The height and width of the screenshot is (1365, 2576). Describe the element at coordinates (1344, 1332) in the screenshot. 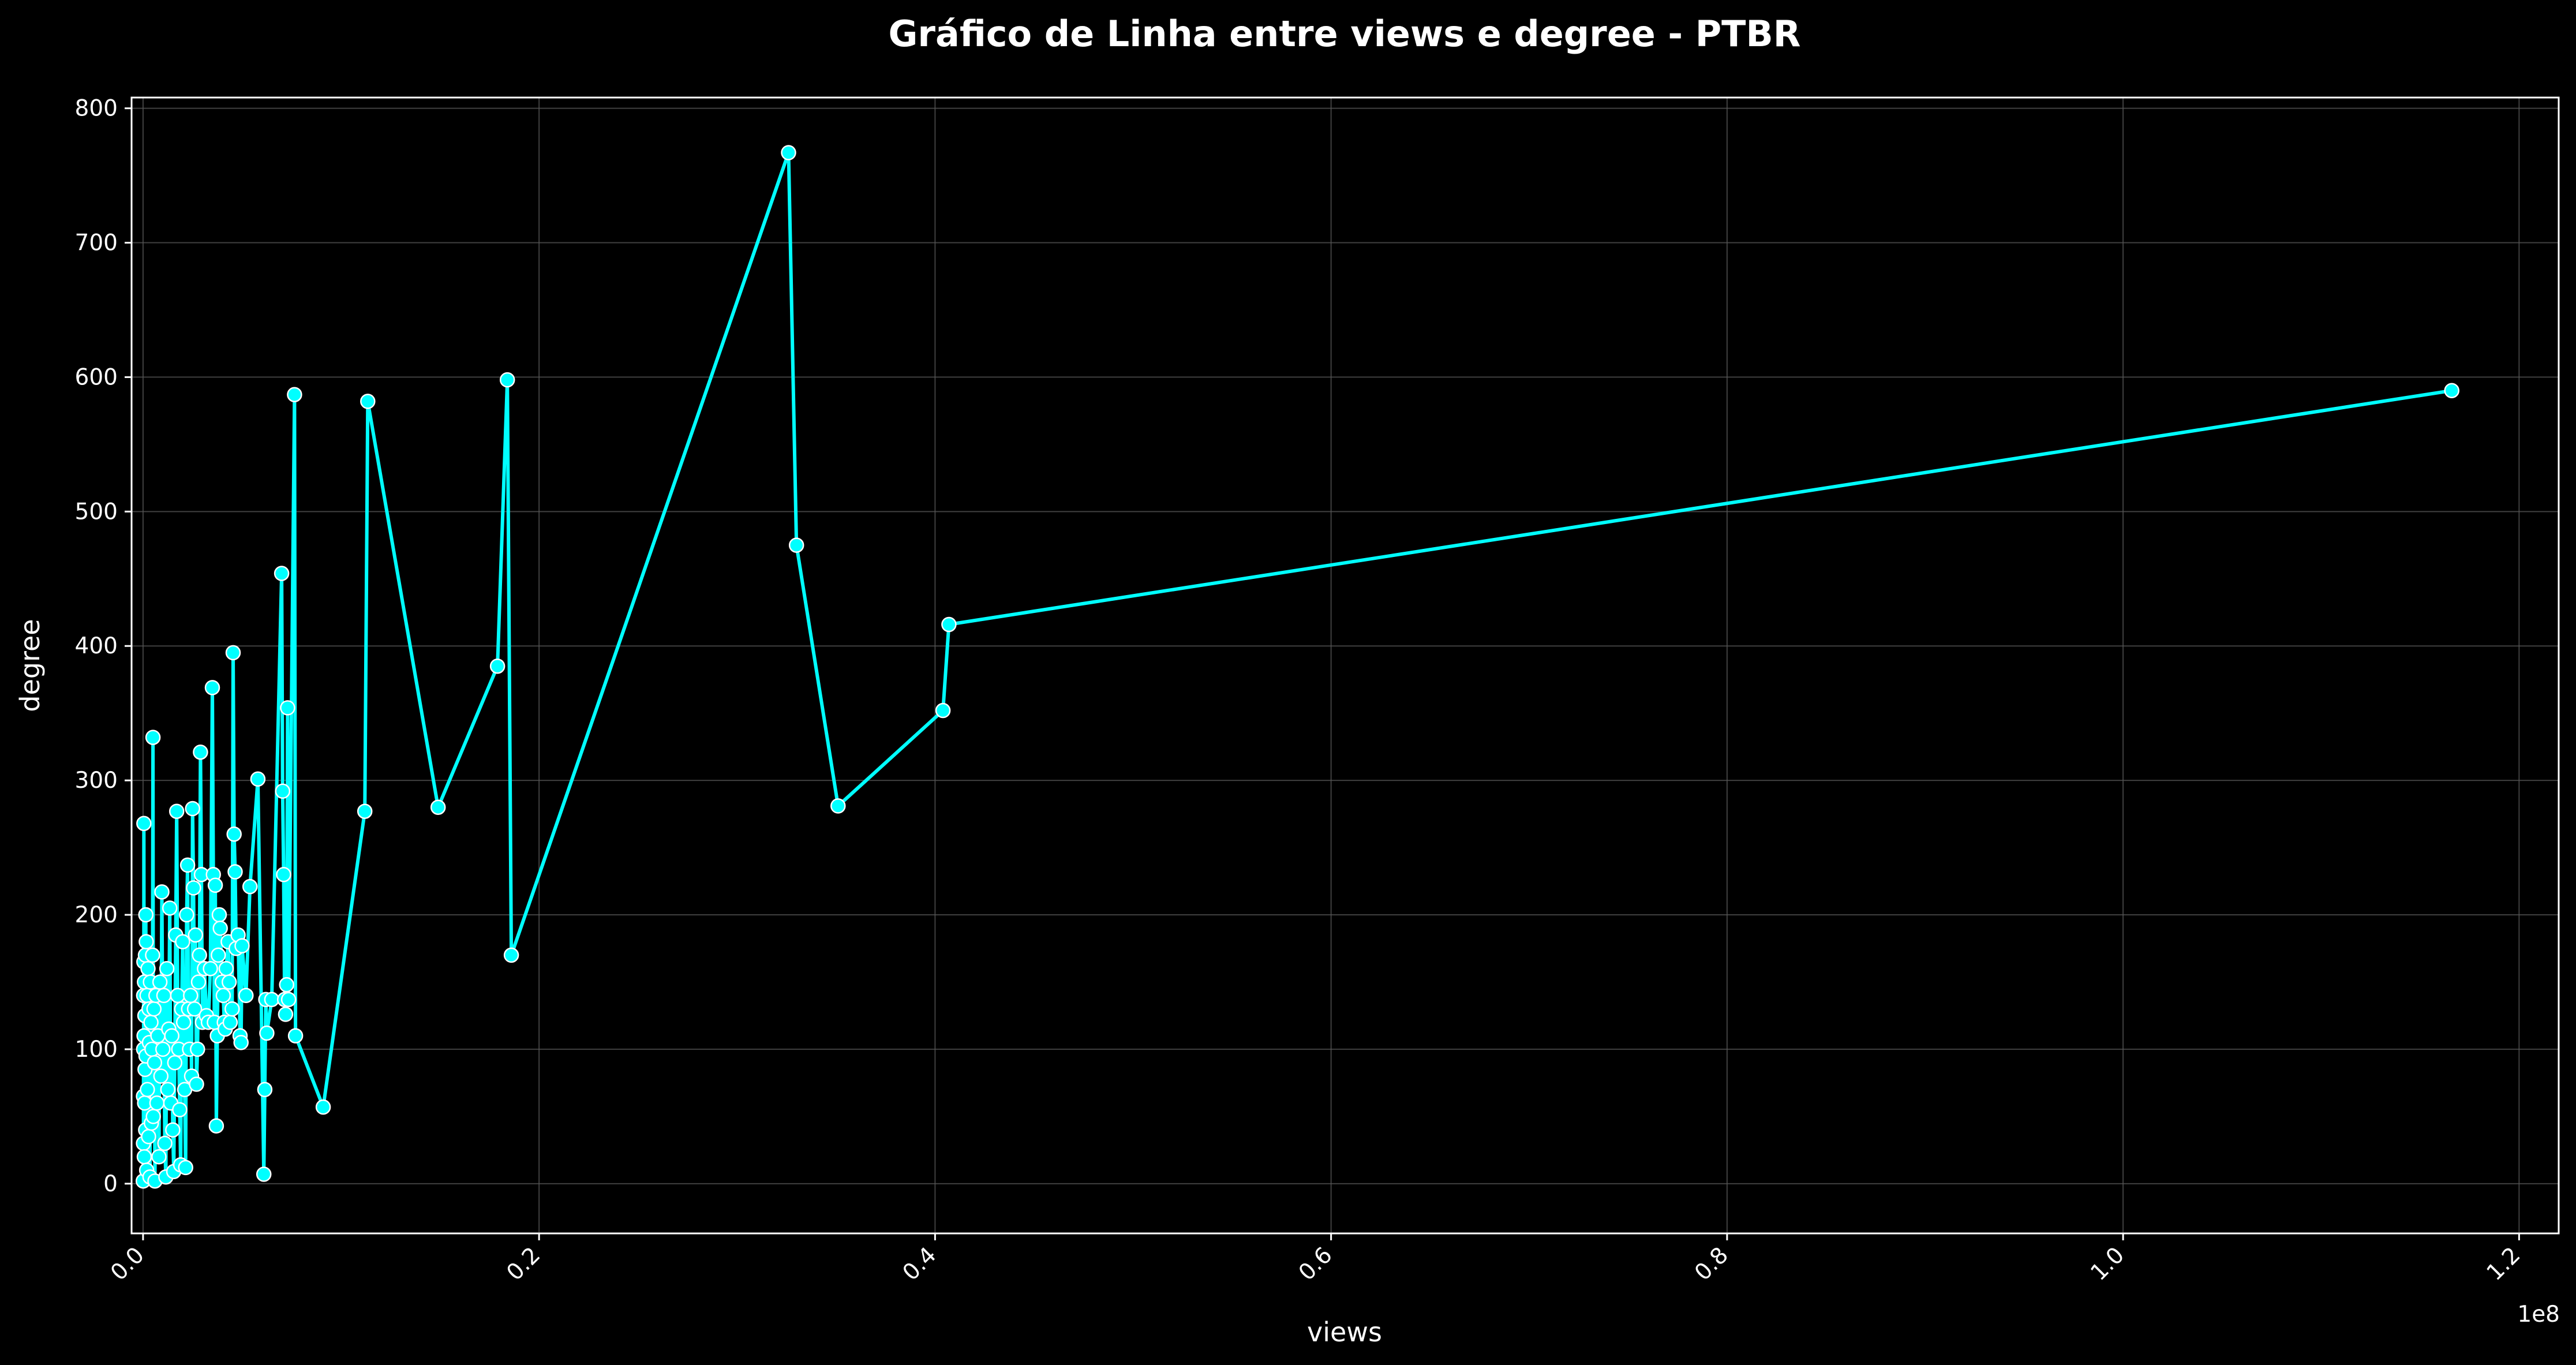

I see `x-axis-label: views` at that location.